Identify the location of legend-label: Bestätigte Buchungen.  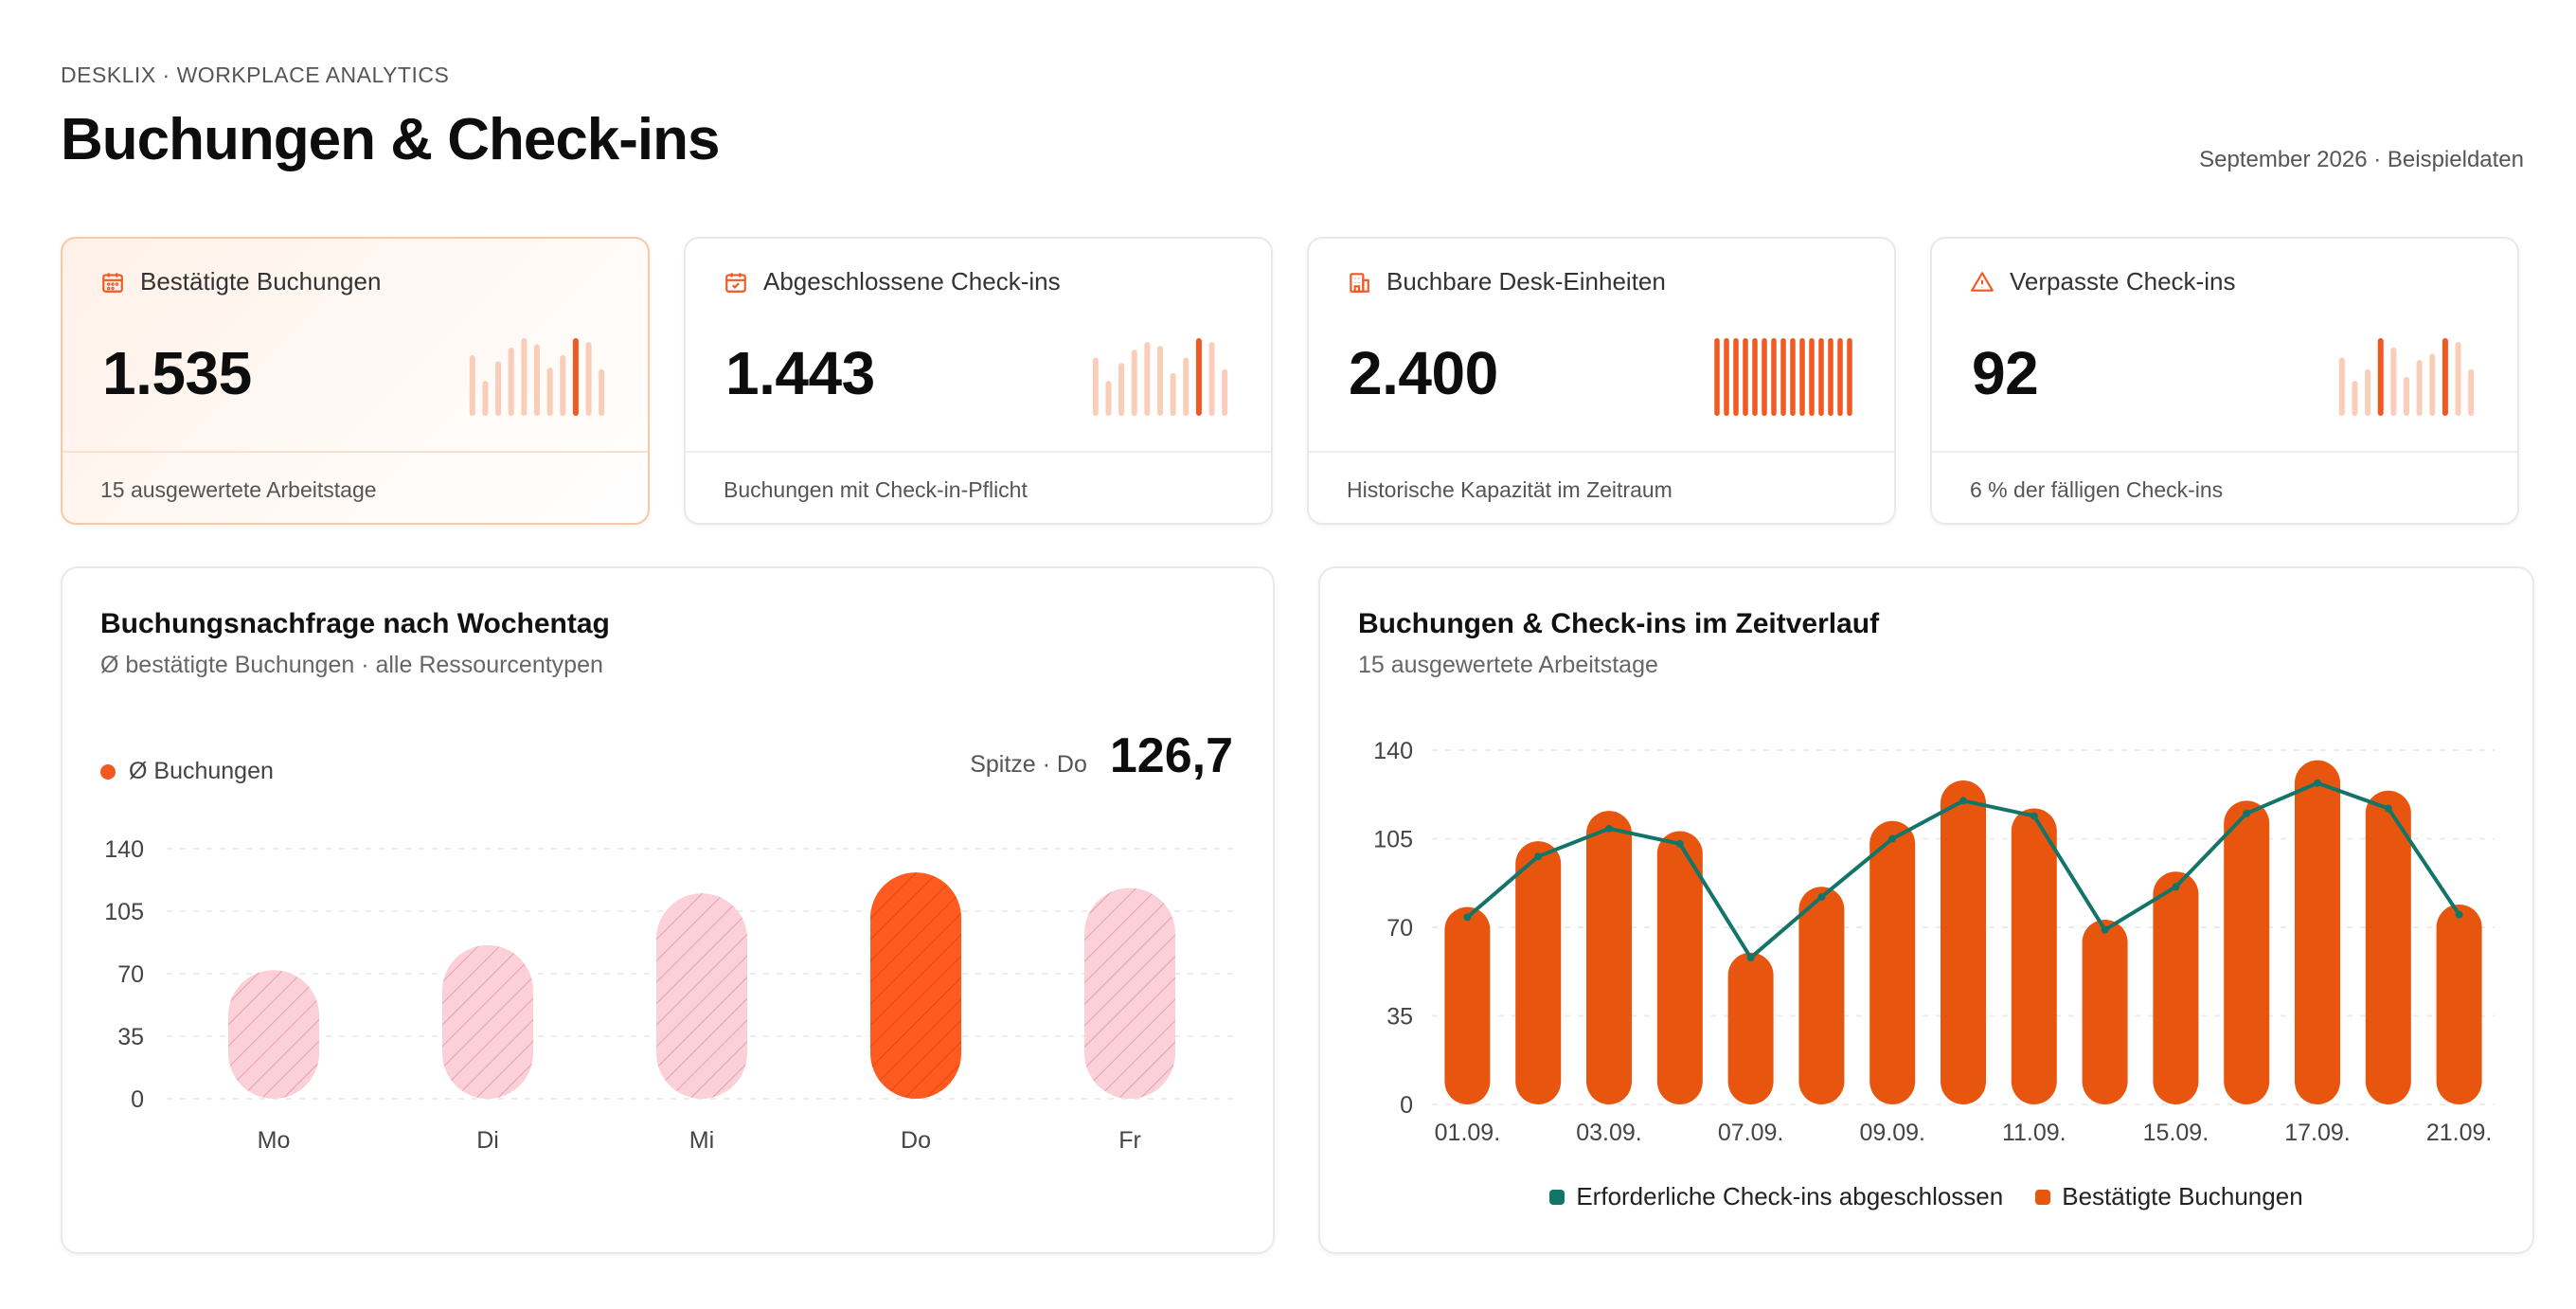
(2182, 1196).